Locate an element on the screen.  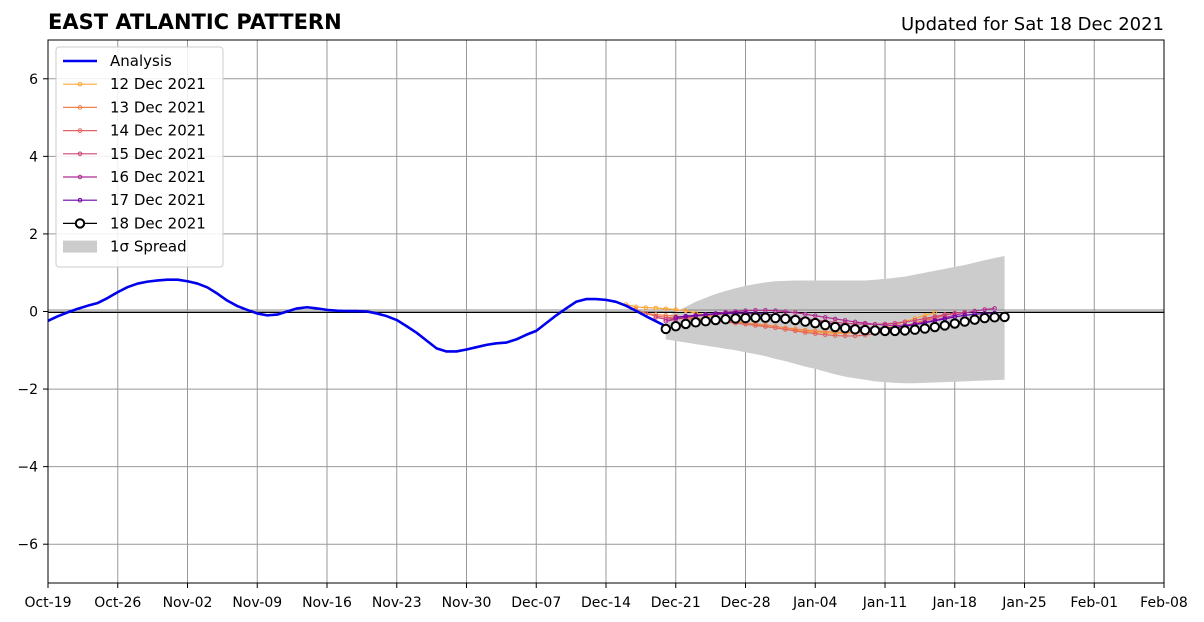
ensemble-layer is located at coordinates (835, 324).